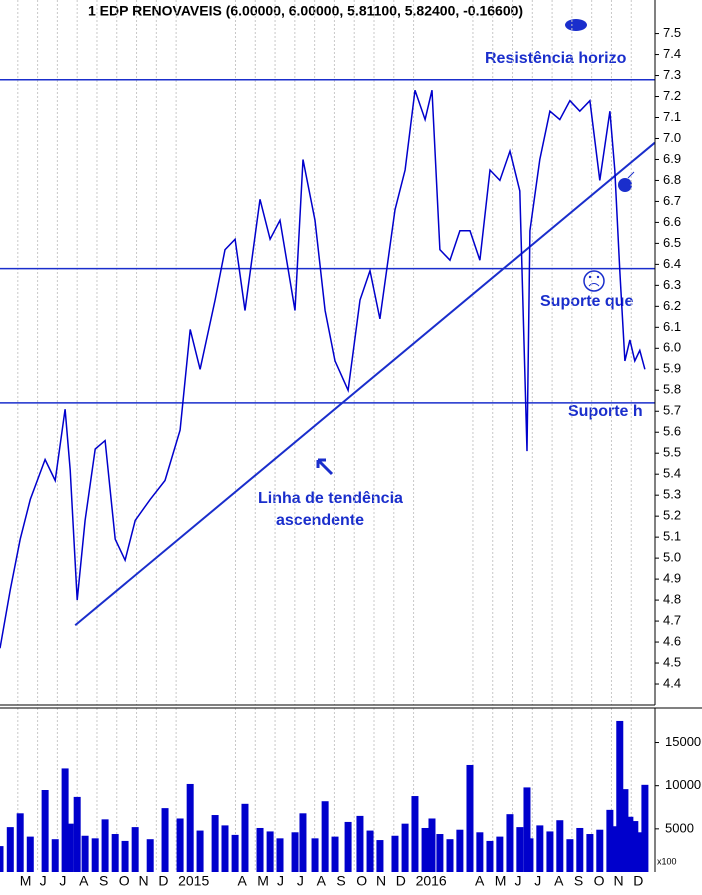  I want to click on annotation: Resistência horizo, so click(556, 58).